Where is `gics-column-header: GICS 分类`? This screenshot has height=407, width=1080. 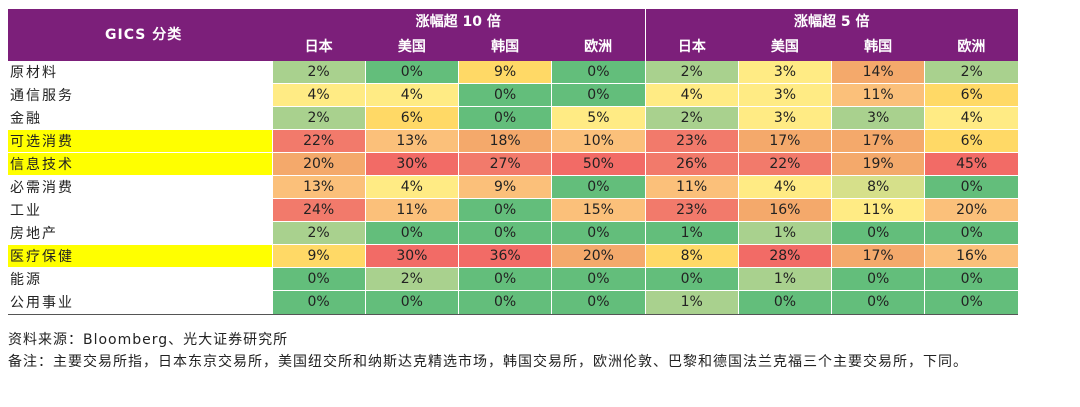
gics-column-header: GICS 分类 is located at coordinates (140, 34).